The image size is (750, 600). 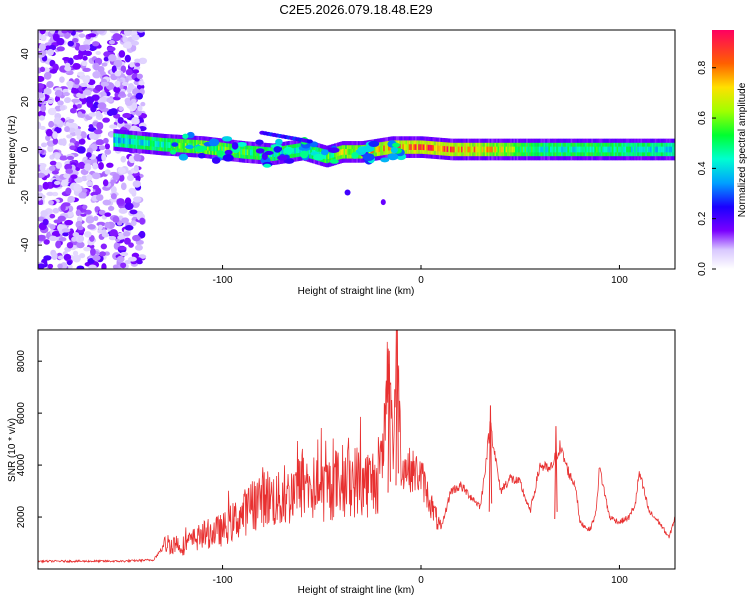 What do you see at coordinates (31, 150) in the screenshot?
I see `spectrogram-y-ticks: -40 -20 0 20 40` at bounding box center [31, 150].